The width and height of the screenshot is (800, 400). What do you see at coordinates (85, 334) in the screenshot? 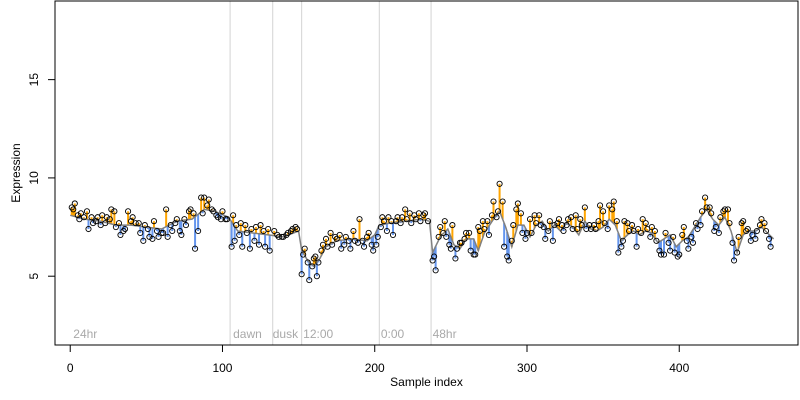
I see `region-label: 24hr` at bounding box center [85, 334].